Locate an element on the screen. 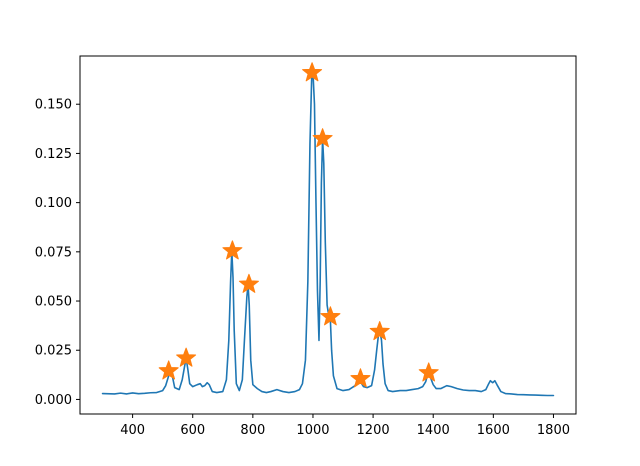 The height and width of the screenshot is (466, 640). x-tick-label: 1800 is located at coordinates (553, 430).